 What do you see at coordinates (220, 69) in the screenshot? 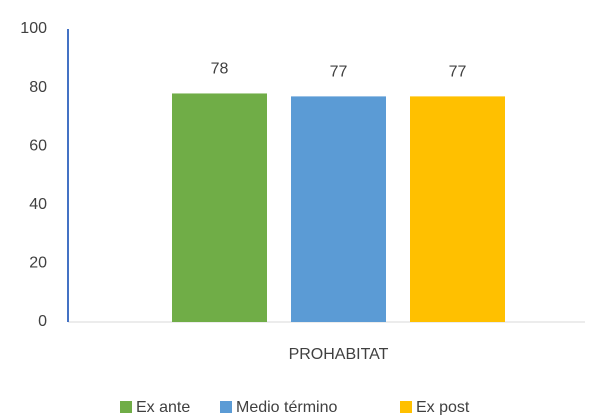
I see `data-label: 78` at bounding box center [220, 69].